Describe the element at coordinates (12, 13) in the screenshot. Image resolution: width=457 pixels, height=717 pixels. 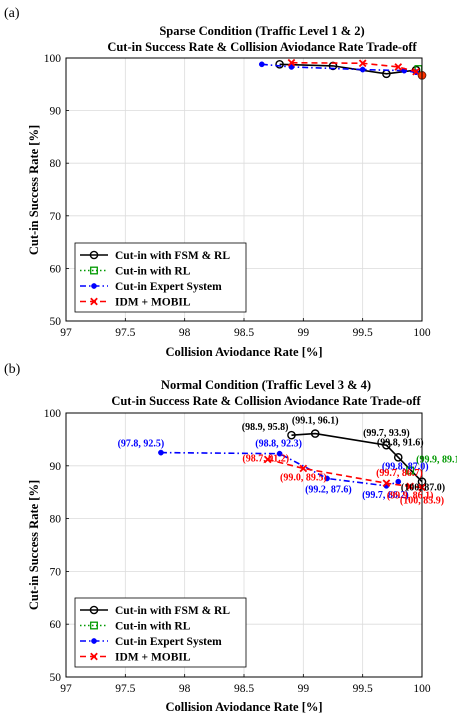
I see `panel-label-a: (a)` at that location.